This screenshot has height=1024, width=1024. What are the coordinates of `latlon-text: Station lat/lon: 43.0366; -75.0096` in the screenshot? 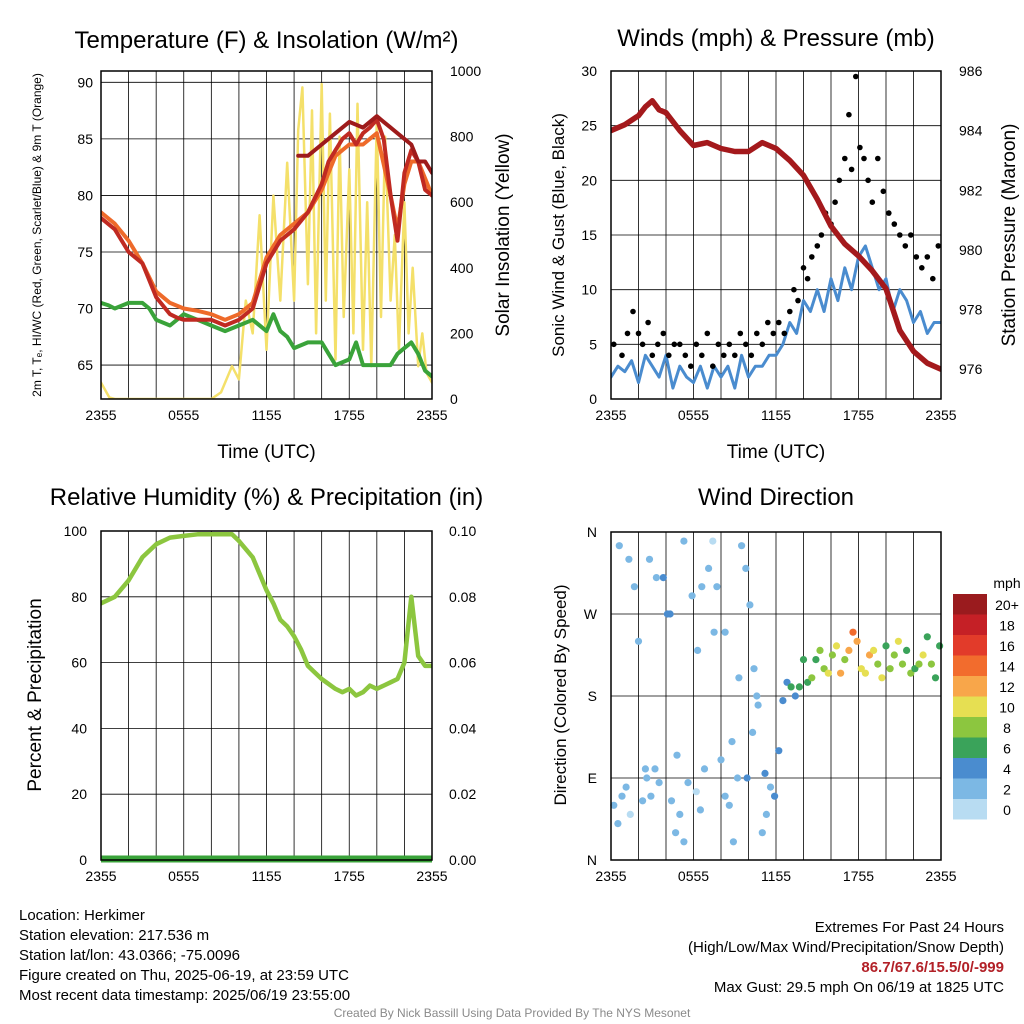 It's located at (130, 955).